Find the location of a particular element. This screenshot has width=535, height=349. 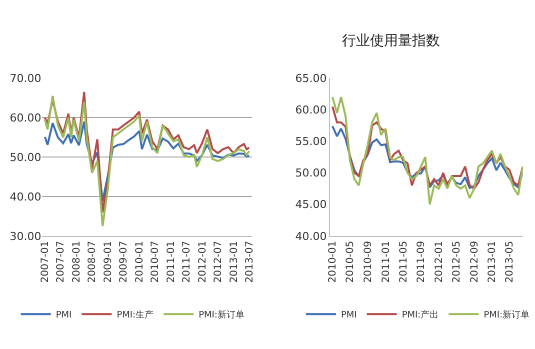

y-tick-label: 70.00 is located at coordinates (26, 79).